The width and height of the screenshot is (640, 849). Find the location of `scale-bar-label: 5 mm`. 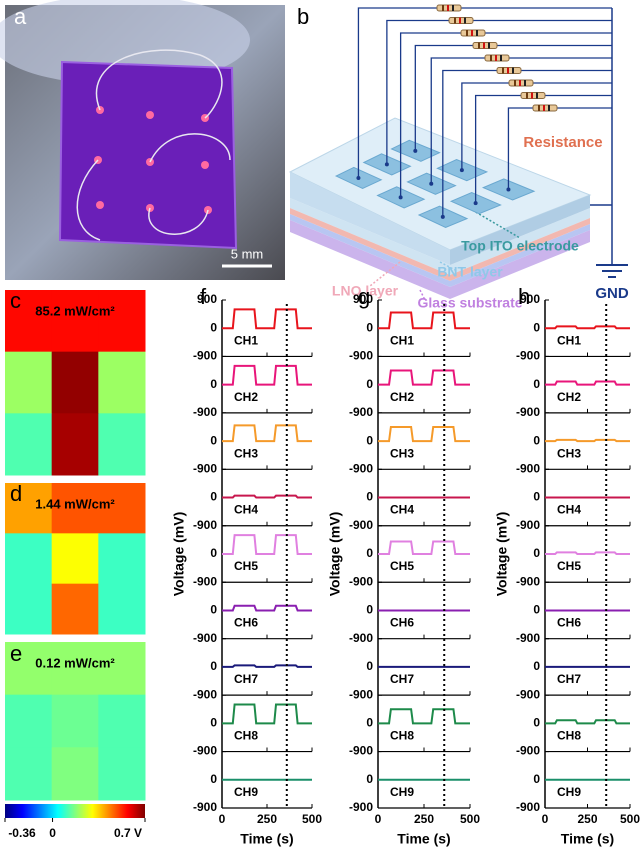

scale-bar-label: 5 mm is located at coordinates (247, 253).